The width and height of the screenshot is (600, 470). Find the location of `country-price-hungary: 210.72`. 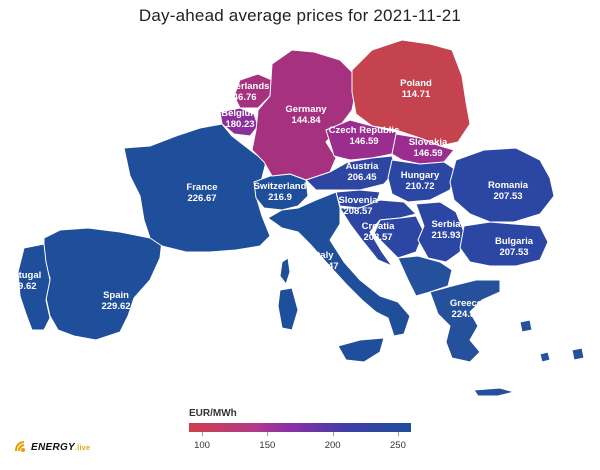

country-price-hungary: 210.72 is located at coordinates (419, 186).